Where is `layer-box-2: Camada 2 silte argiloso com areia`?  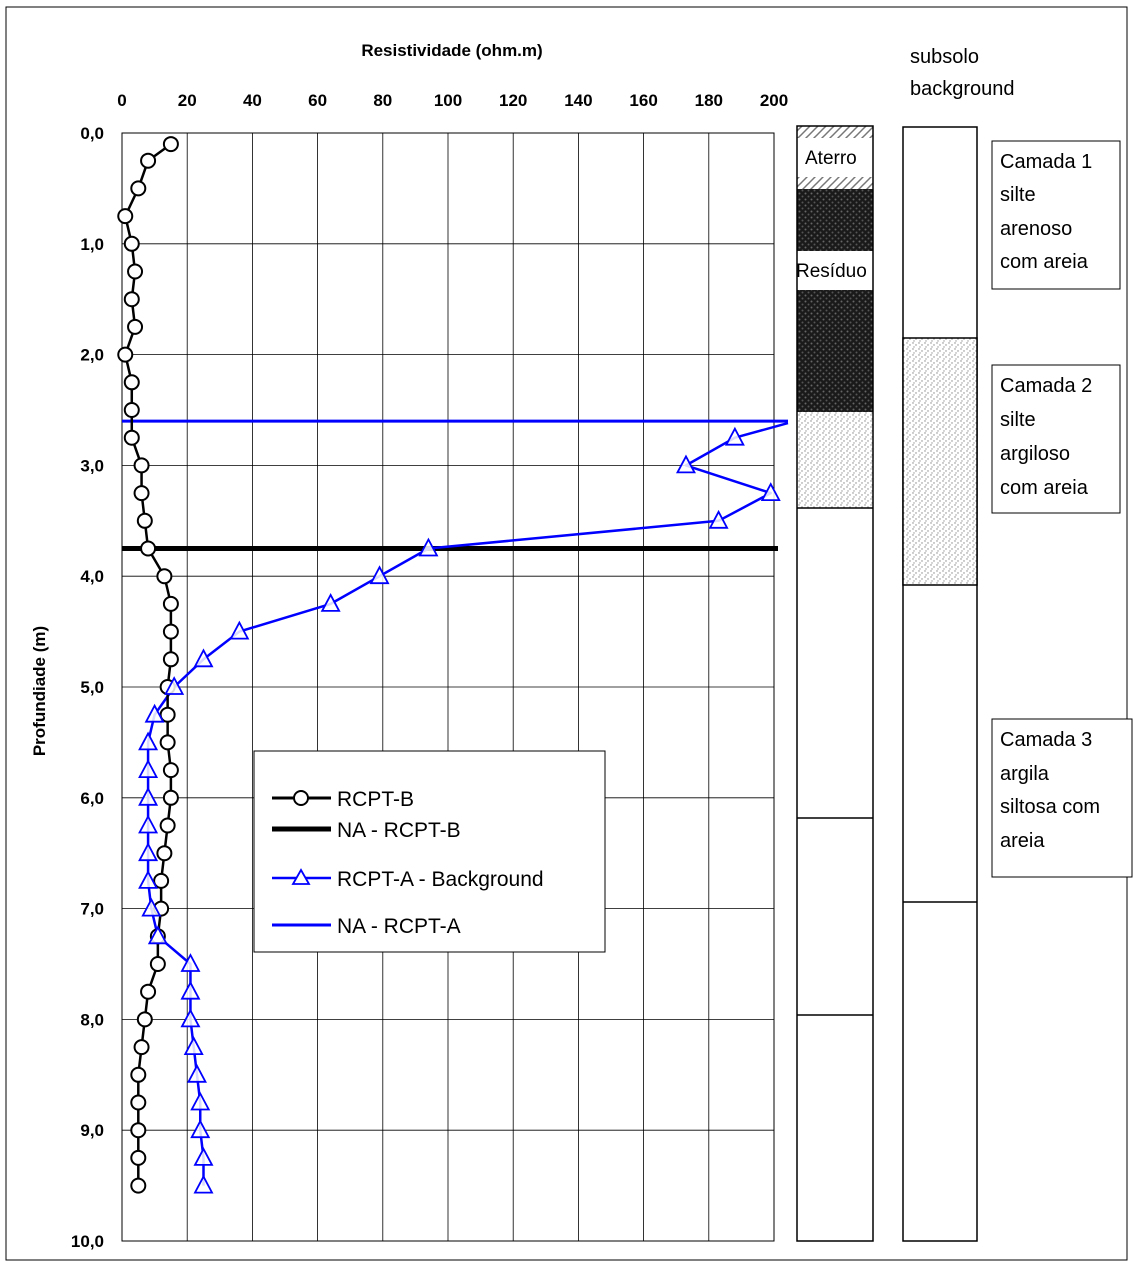 layer-box-2: Camada 2 silte argiloso com areia is located at coordinates (1056, 439).